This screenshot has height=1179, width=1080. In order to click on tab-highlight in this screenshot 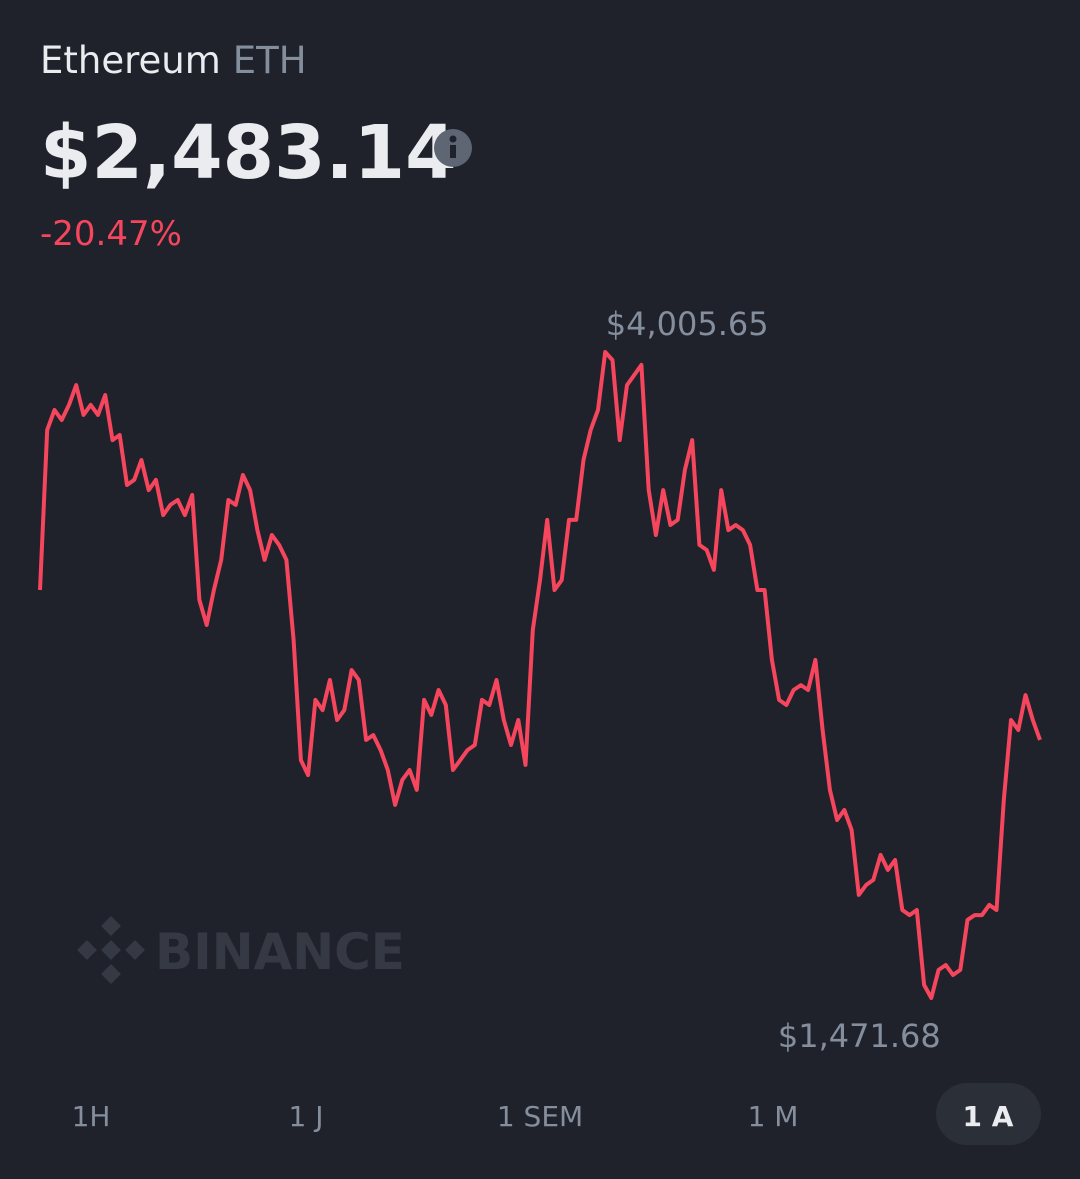, I will do `click(988, 1114)`.